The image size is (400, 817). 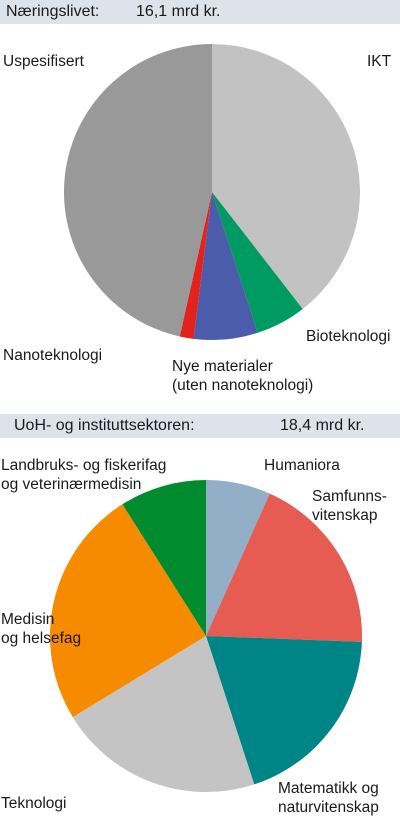 I want to click on pie-slice-nye-materialer-uten-nanoteknologi, so click(x=225, y=266).